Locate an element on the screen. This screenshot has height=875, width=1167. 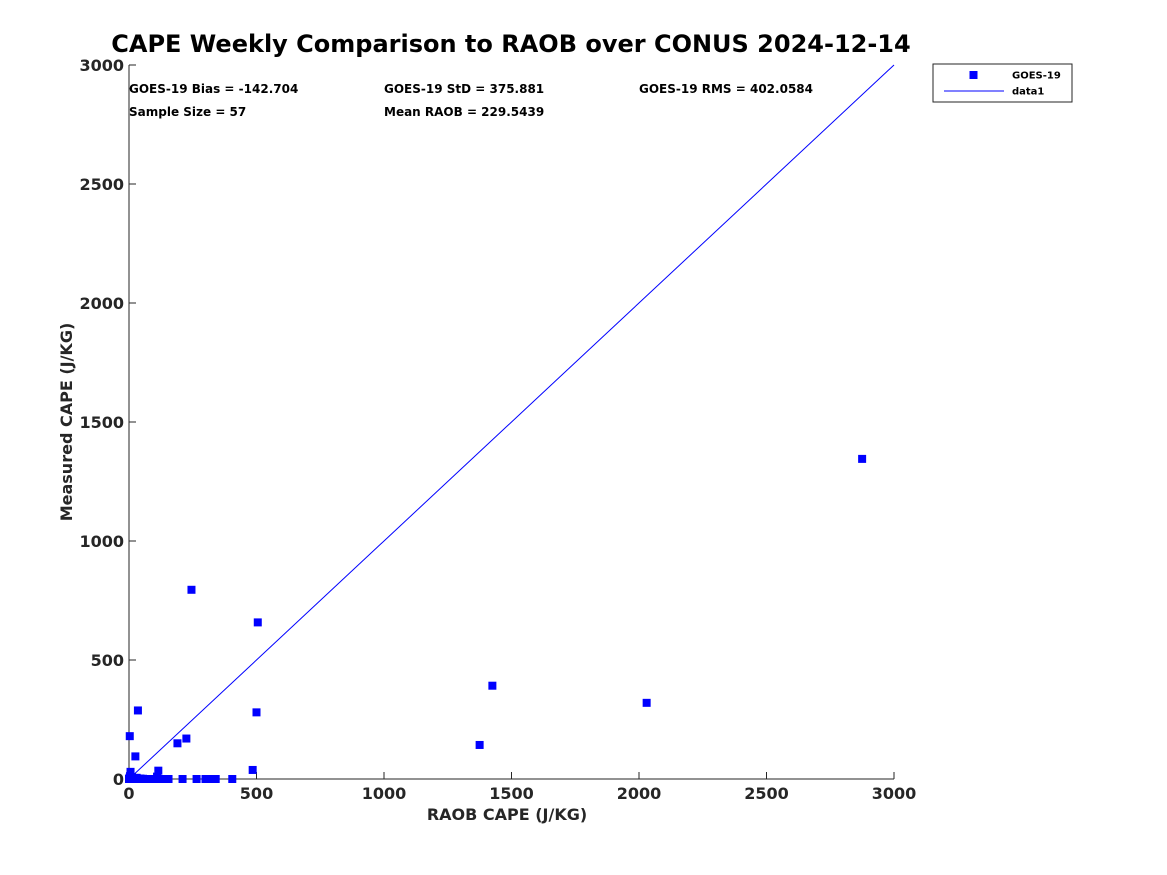
x-tick-label: 3000 is located at coordinates (894, 793).